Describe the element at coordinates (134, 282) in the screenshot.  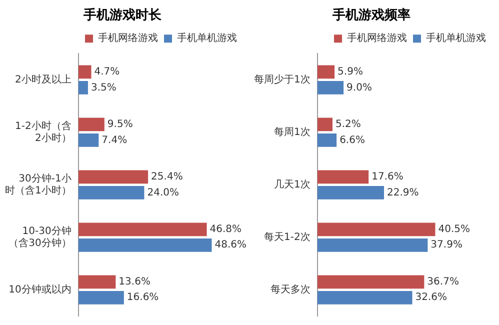
I see `data-label: 13.6%` at that location.